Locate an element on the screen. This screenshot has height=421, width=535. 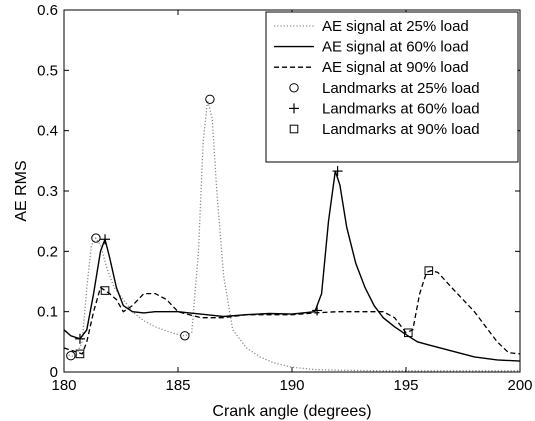
y-tick-label: 0.6 is located at coordinates (47, 10).